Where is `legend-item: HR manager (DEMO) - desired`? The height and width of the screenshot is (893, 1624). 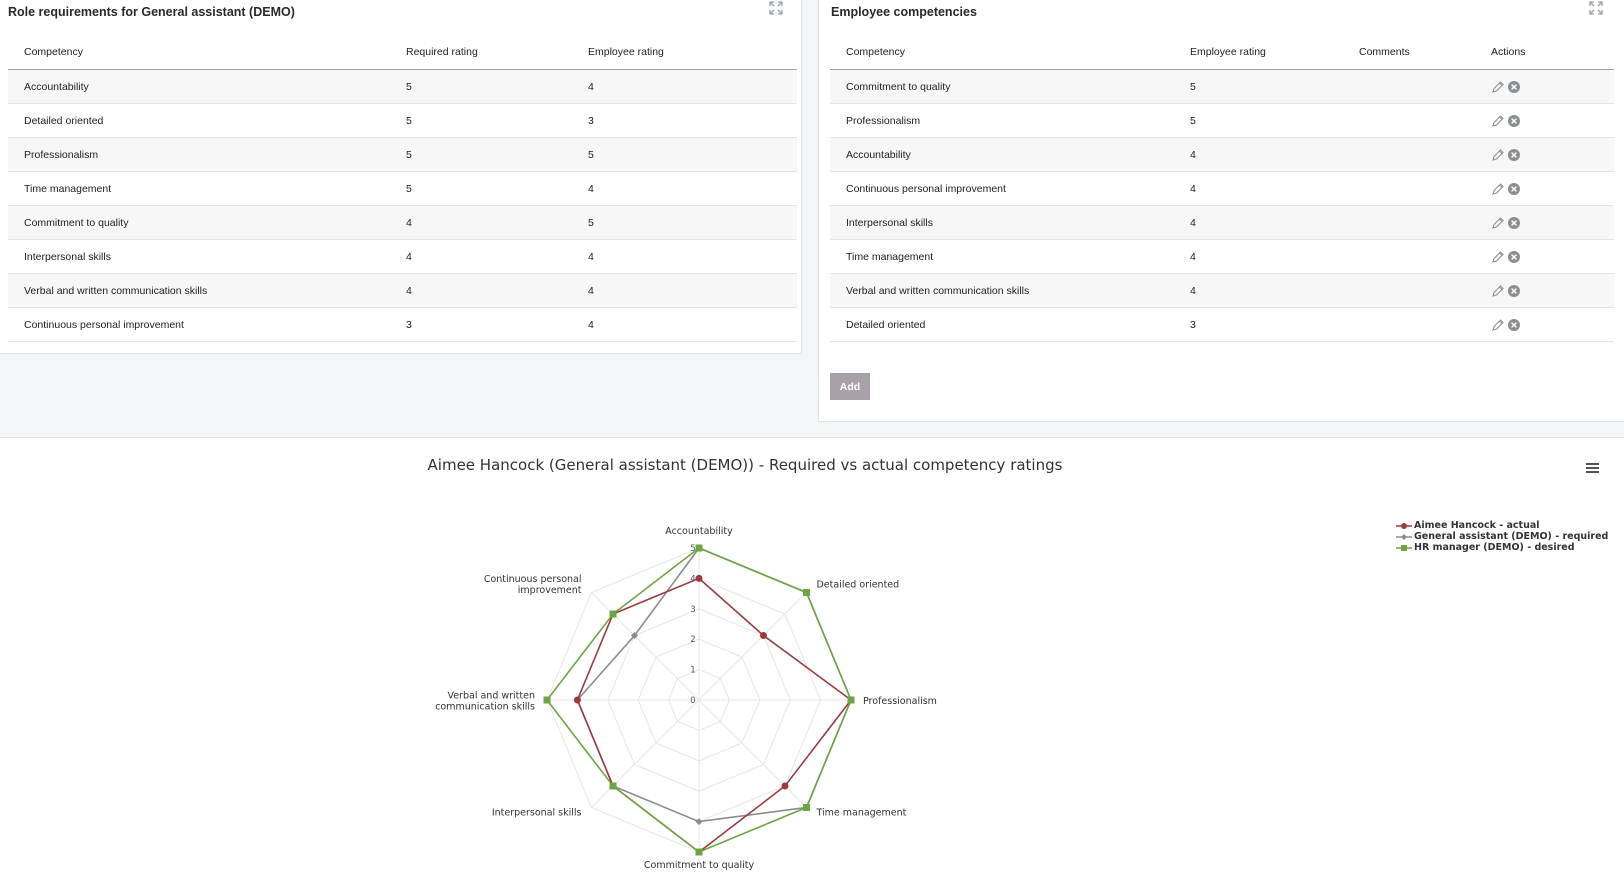 legend-item: HR manager (DEMO) - desired is located at coordinates (1502, 547).